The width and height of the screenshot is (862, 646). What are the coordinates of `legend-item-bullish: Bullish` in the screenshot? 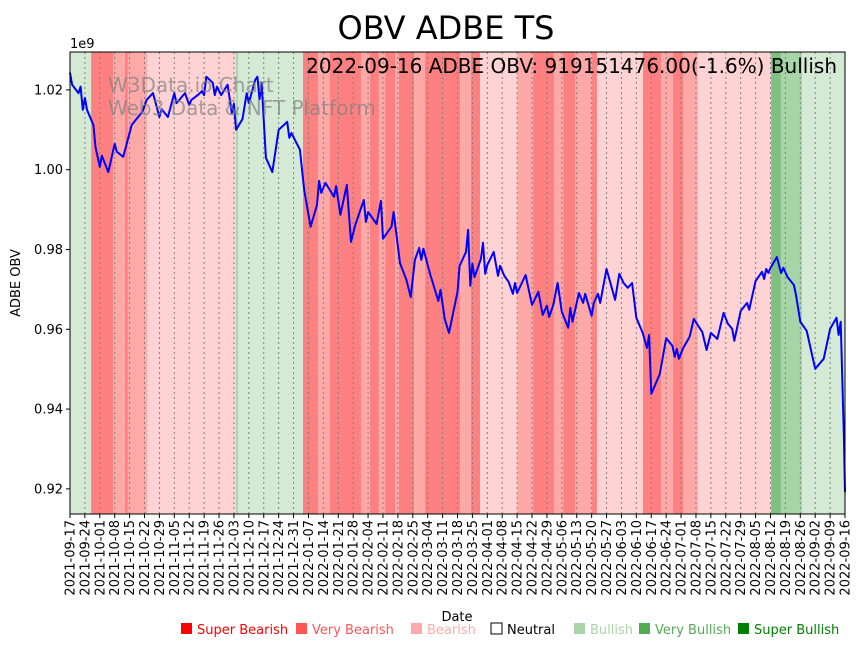 It's located at (603, 630).